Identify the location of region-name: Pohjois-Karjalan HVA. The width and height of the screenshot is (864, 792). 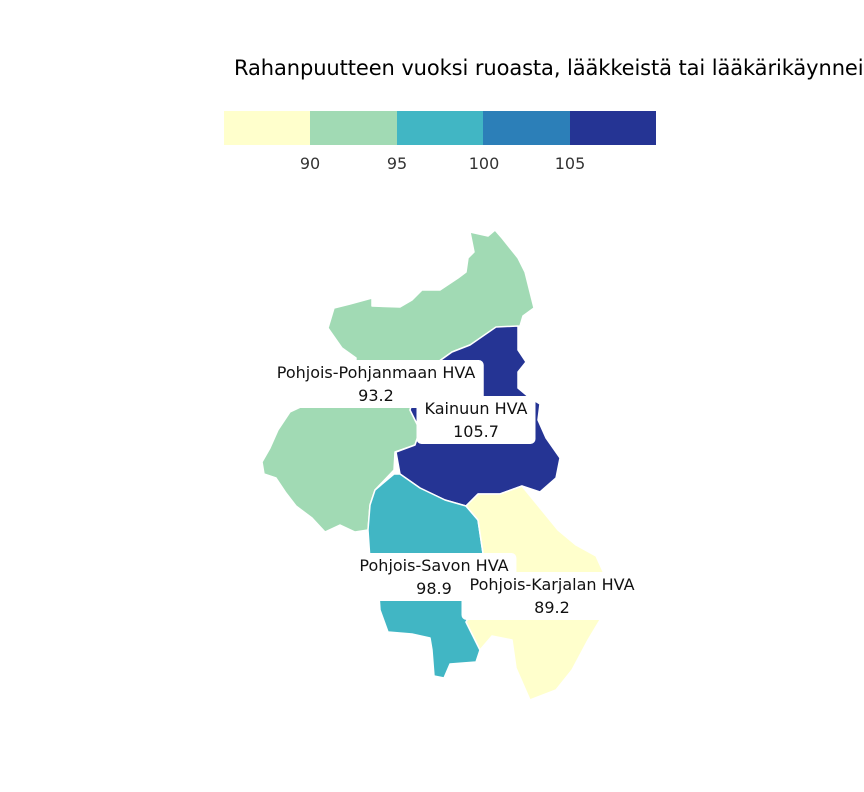
(552, 584).